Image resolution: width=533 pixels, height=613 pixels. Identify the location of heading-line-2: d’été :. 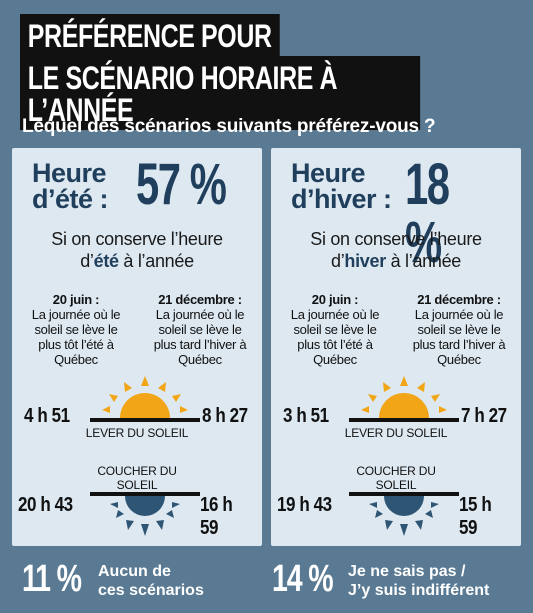
(70, 199).